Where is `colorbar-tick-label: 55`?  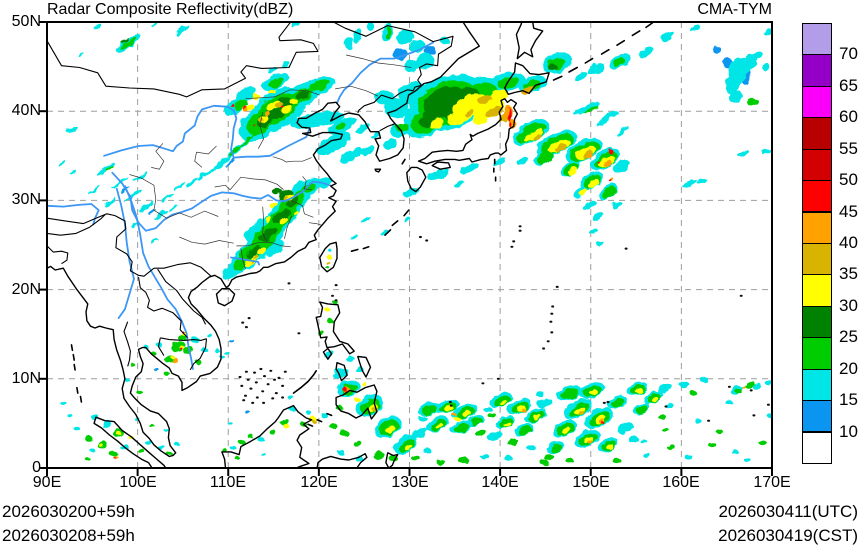 colorbar-tick-label: 55 is located at coordinates (848, 148).